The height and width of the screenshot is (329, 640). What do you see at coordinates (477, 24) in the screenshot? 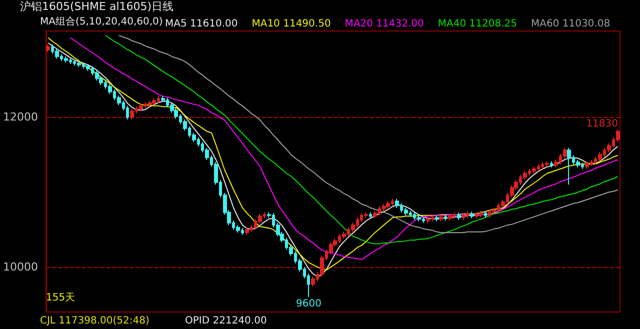
I see `text: MA40 11208.25` at bounding box center [477, 24].